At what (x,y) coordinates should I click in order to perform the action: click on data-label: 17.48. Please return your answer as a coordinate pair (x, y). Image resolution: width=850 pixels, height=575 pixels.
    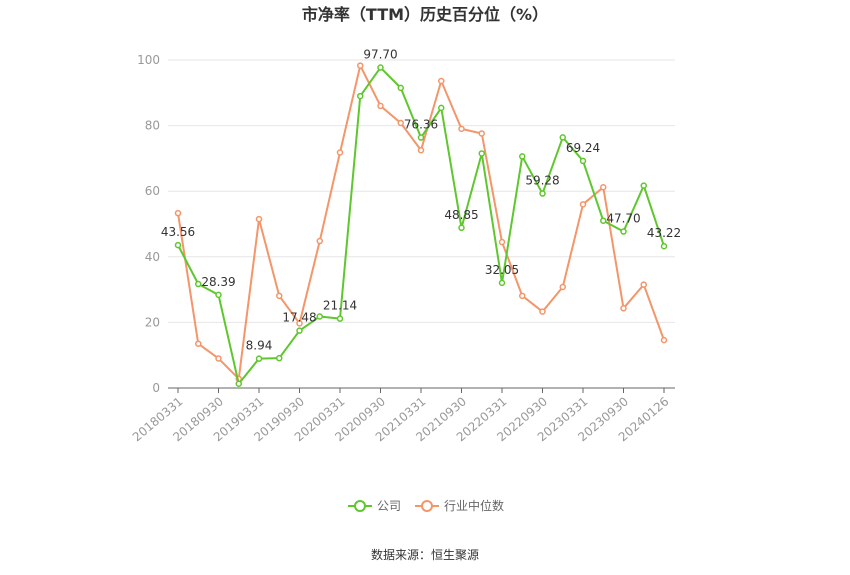
    Looking at the image, I should click on (299, 318).